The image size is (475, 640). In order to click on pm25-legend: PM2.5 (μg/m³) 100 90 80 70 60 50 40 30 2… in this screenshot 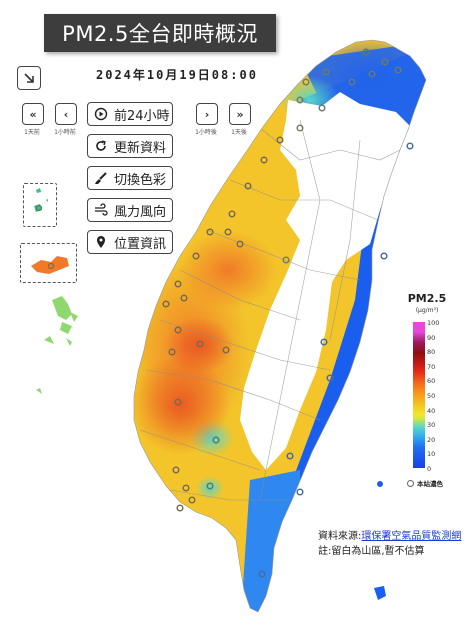, I will do `click(427, 390)`.